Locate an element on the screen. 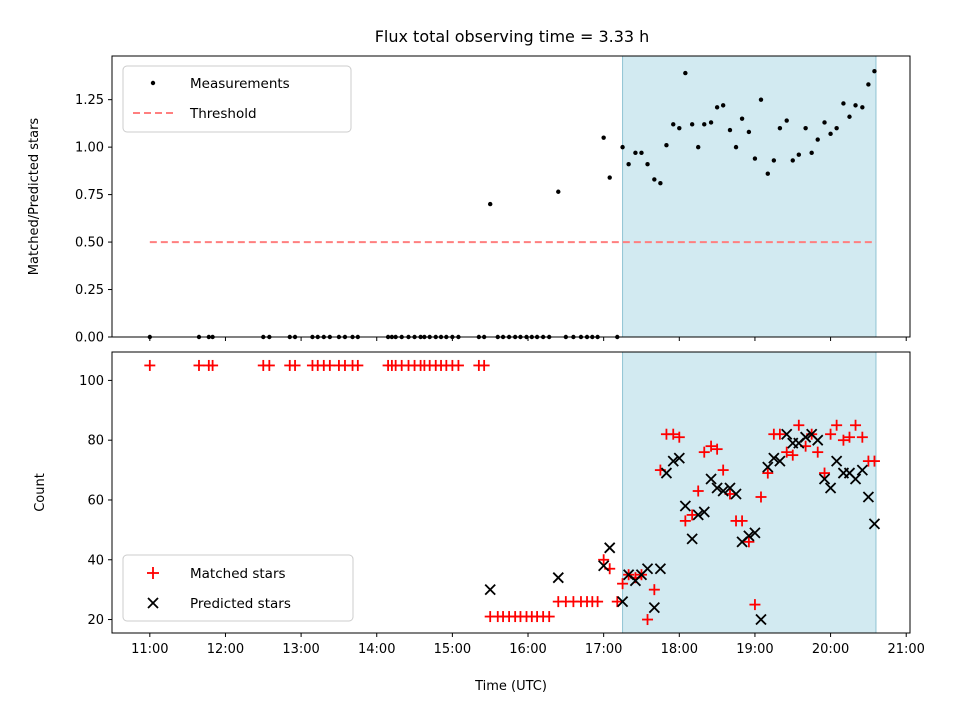  y-ticks-bottom: 20 40 60 80 100 is located at coordinates (95, 501).